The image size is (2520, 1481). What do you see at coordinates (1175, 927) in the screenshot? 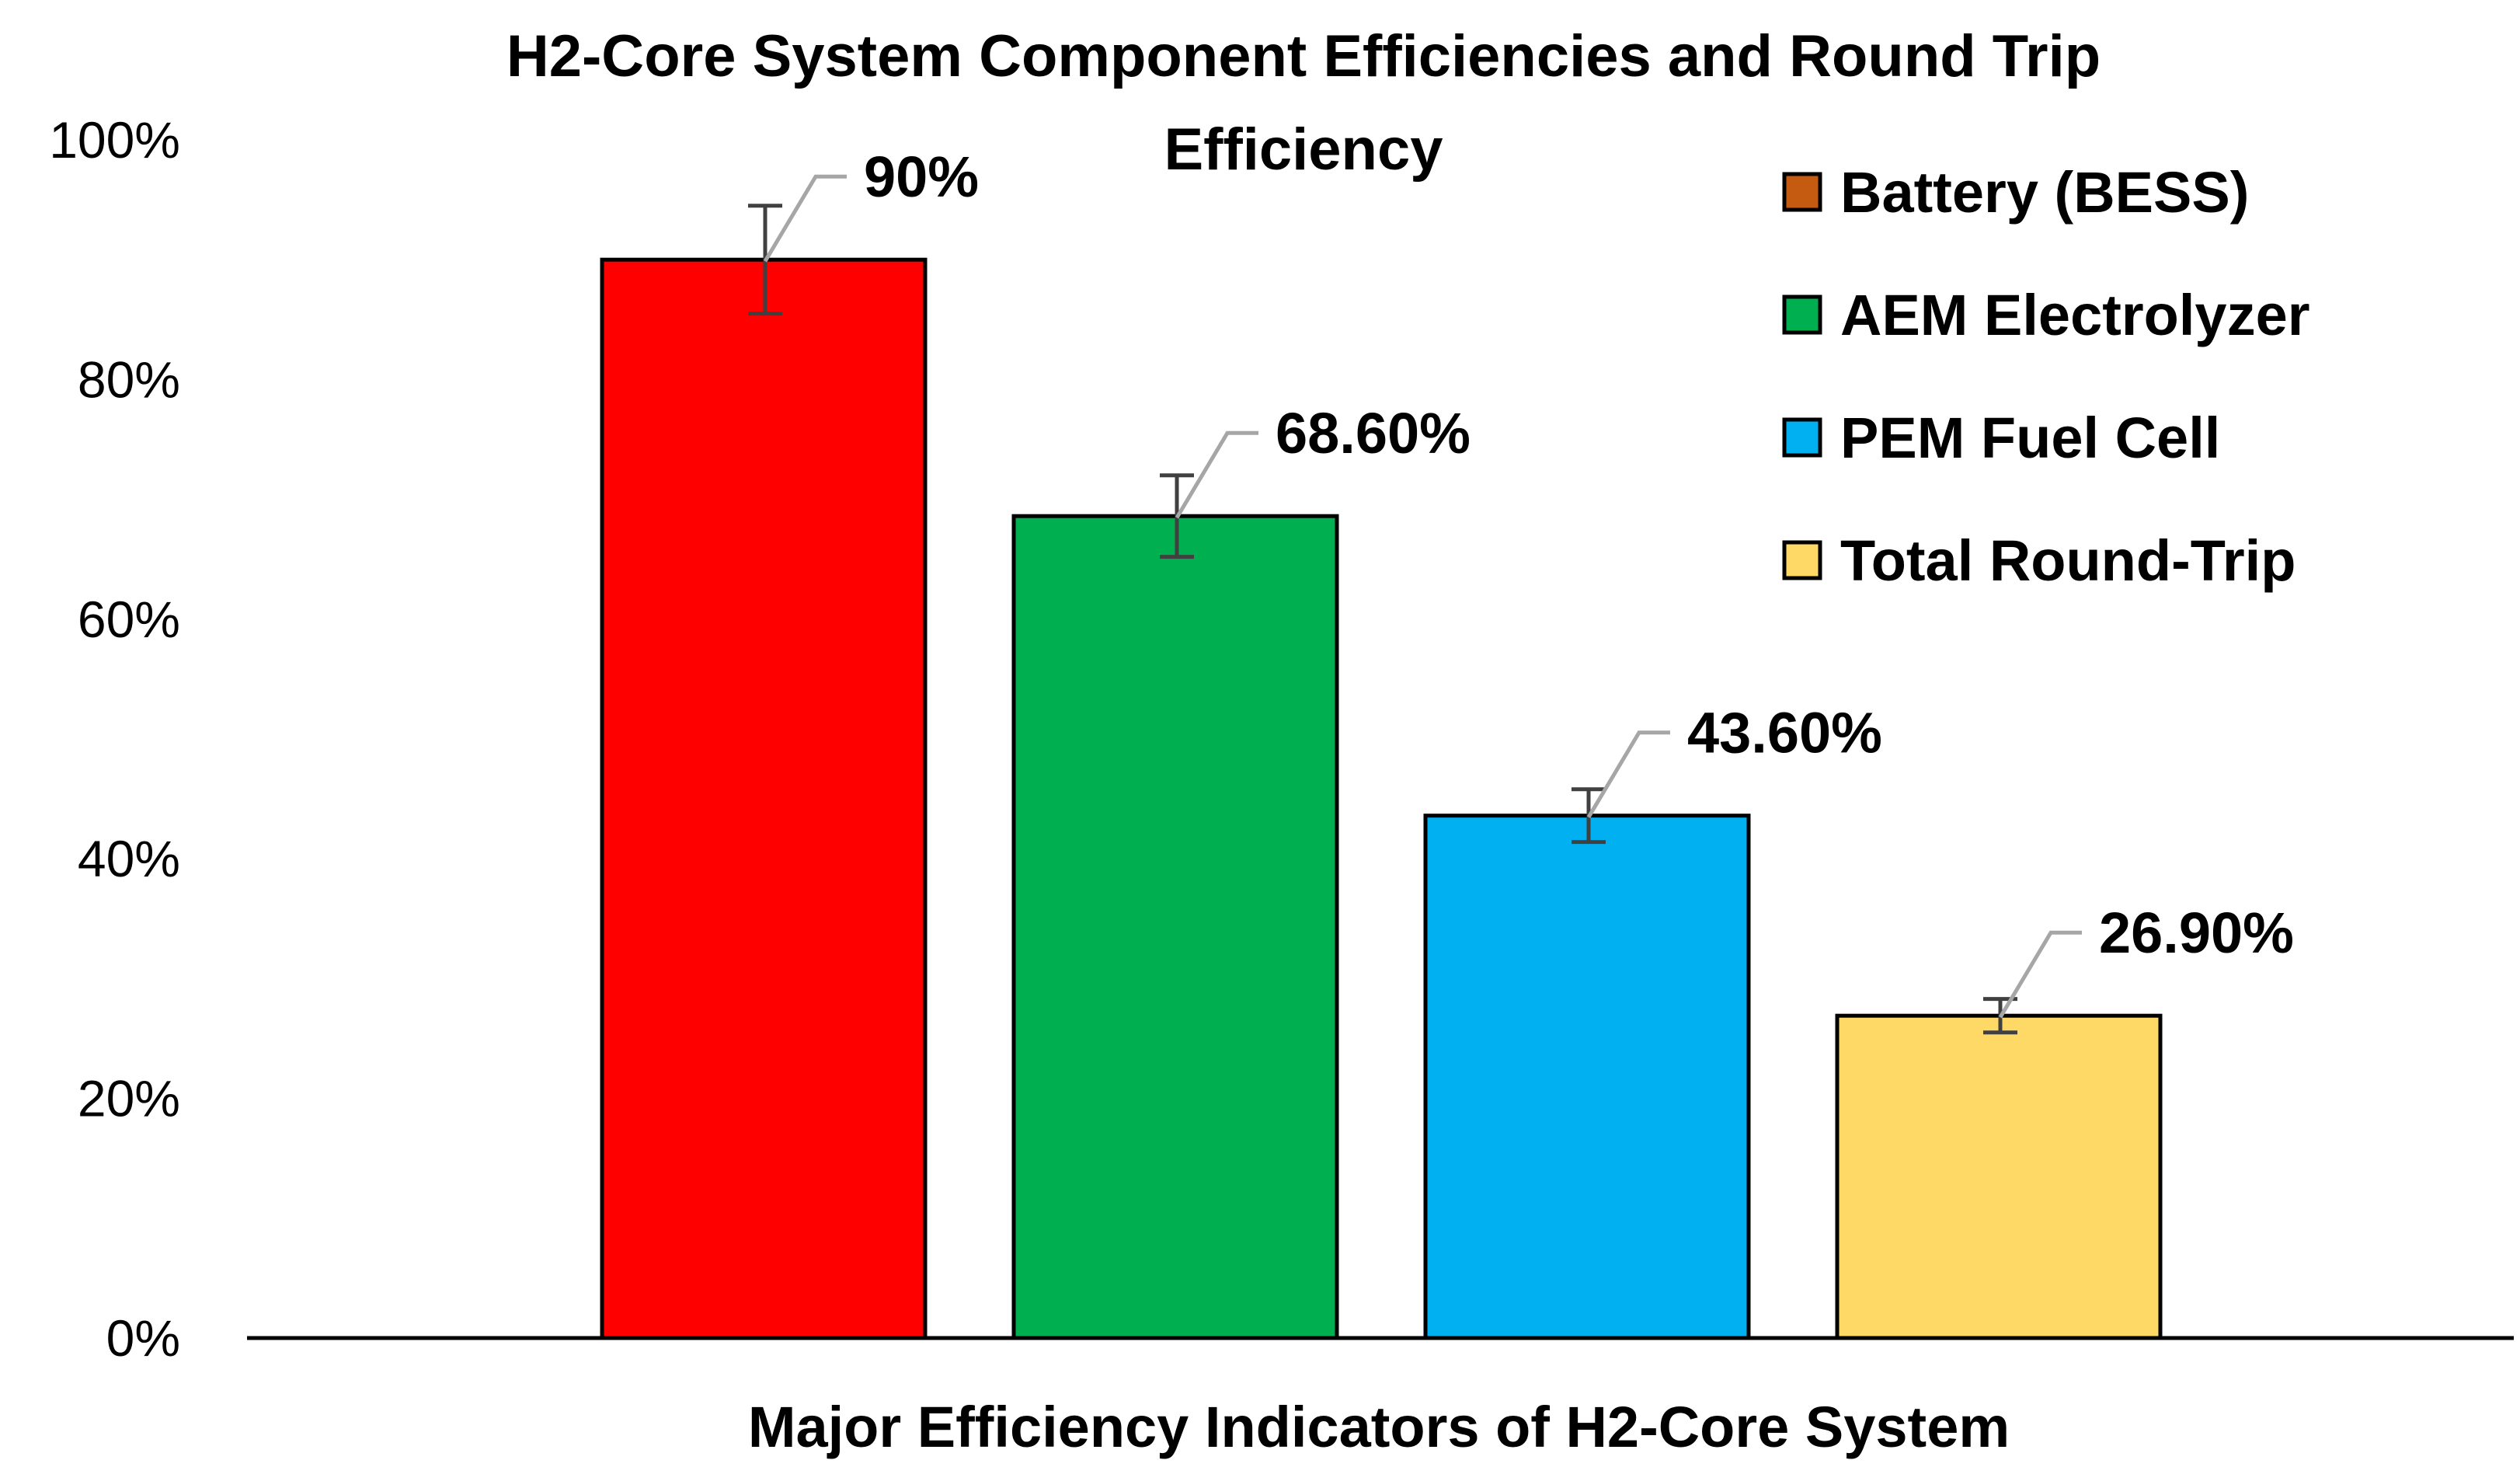
I see `bar-aem-electrolyzer` at bounding box center [1175, 927].